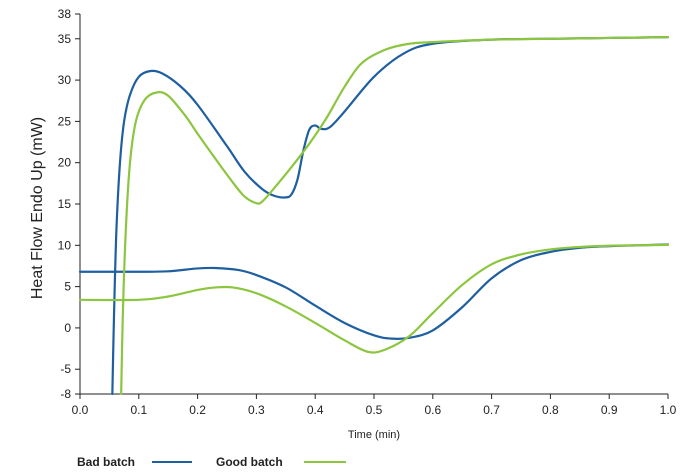 The height and width of the screenshot is (473, 692). I want to click on legend: Bad batch Good batch, so click(211, 462).